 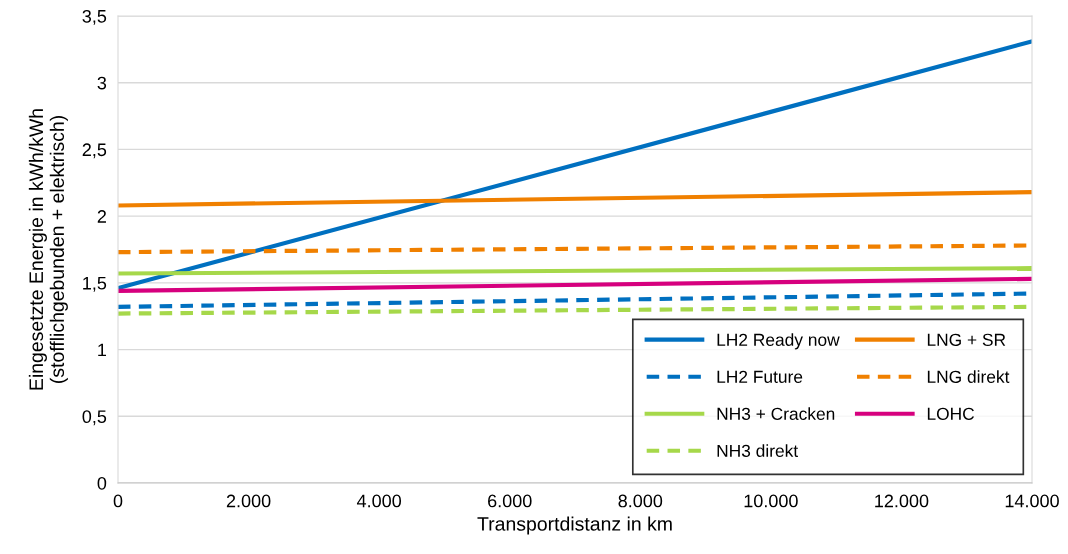 I want to click on legend-label: NH3 direkt, so click(x=758, y=450).